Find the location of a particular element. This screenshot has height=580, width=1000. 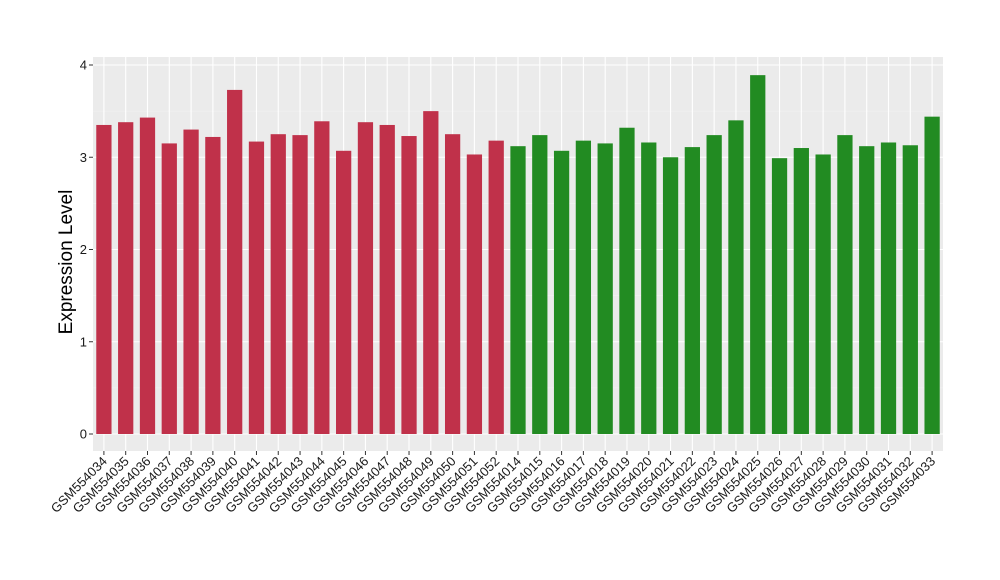

bar-GSM554035 is located at coordinates (126, 278).